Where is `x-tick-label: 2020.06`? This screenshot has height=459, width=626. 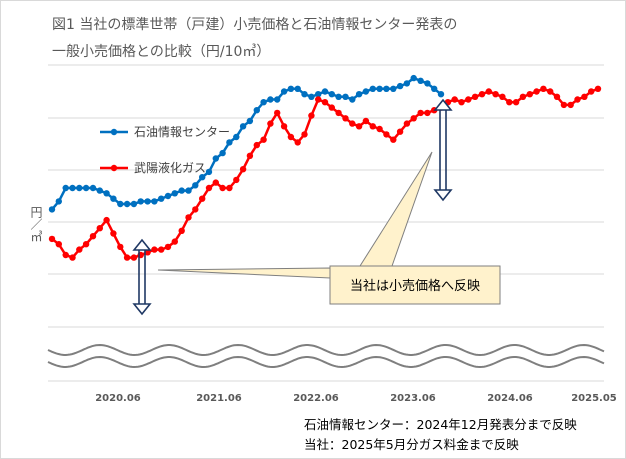
x-tick-label: 2020.06 is located at coordinates (118, 398).